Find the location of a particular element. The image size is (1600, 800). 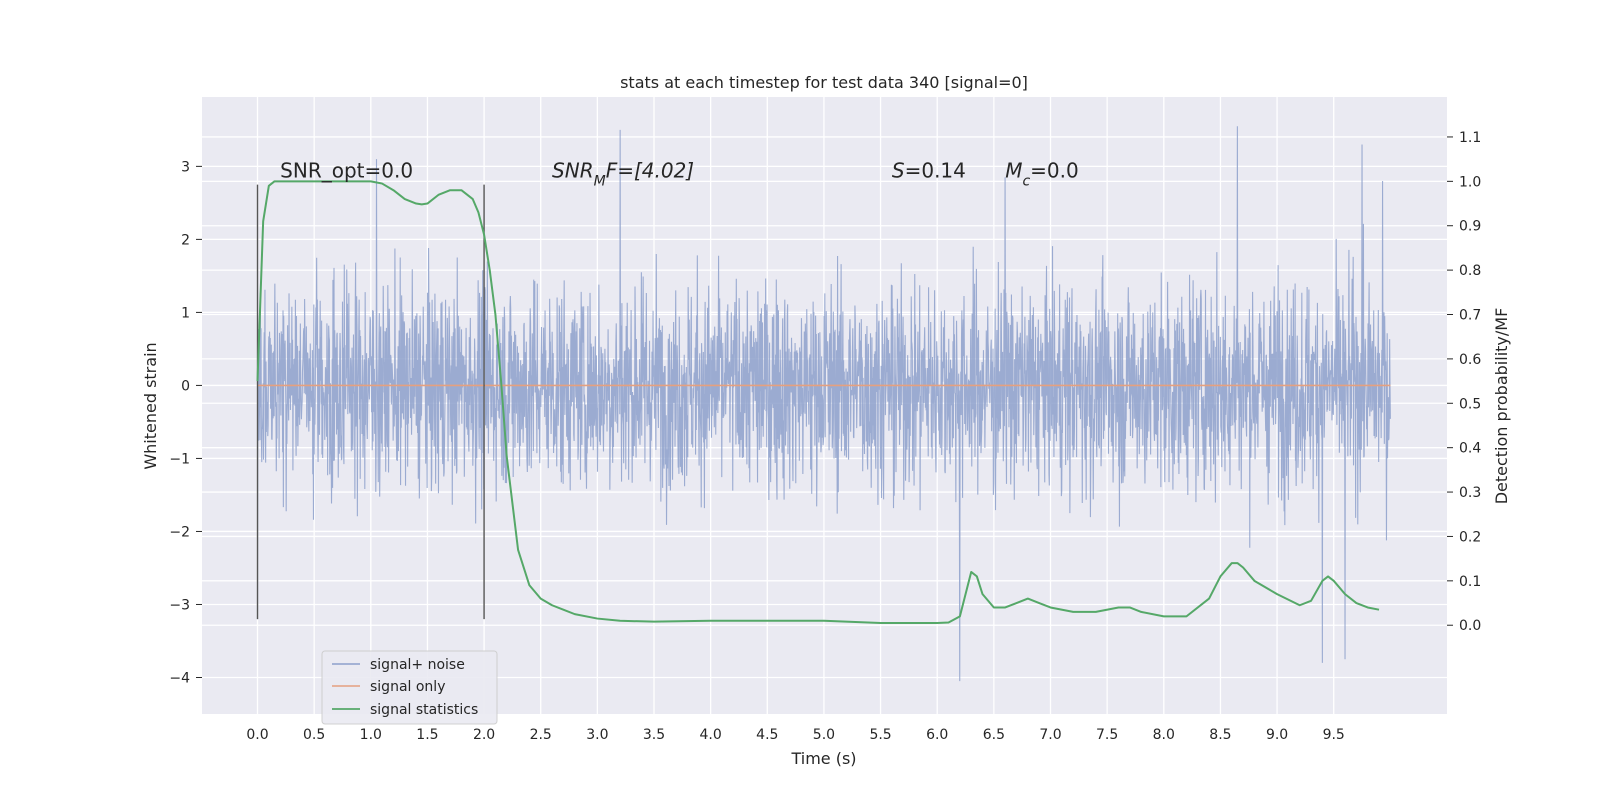

y-tick-label: 2 is located at coordinates (185, 240).